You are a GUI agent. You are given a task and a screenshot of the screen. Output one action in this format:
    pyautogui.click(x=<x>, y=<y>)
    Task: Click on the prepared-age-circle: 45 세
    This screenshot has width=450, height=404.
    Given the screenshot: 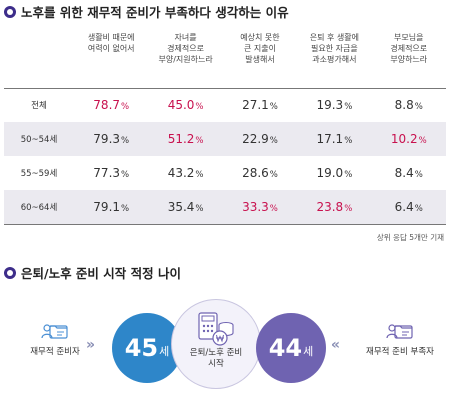 What is the action you would take?
    pyautogui.click(x=147, y=348)
    